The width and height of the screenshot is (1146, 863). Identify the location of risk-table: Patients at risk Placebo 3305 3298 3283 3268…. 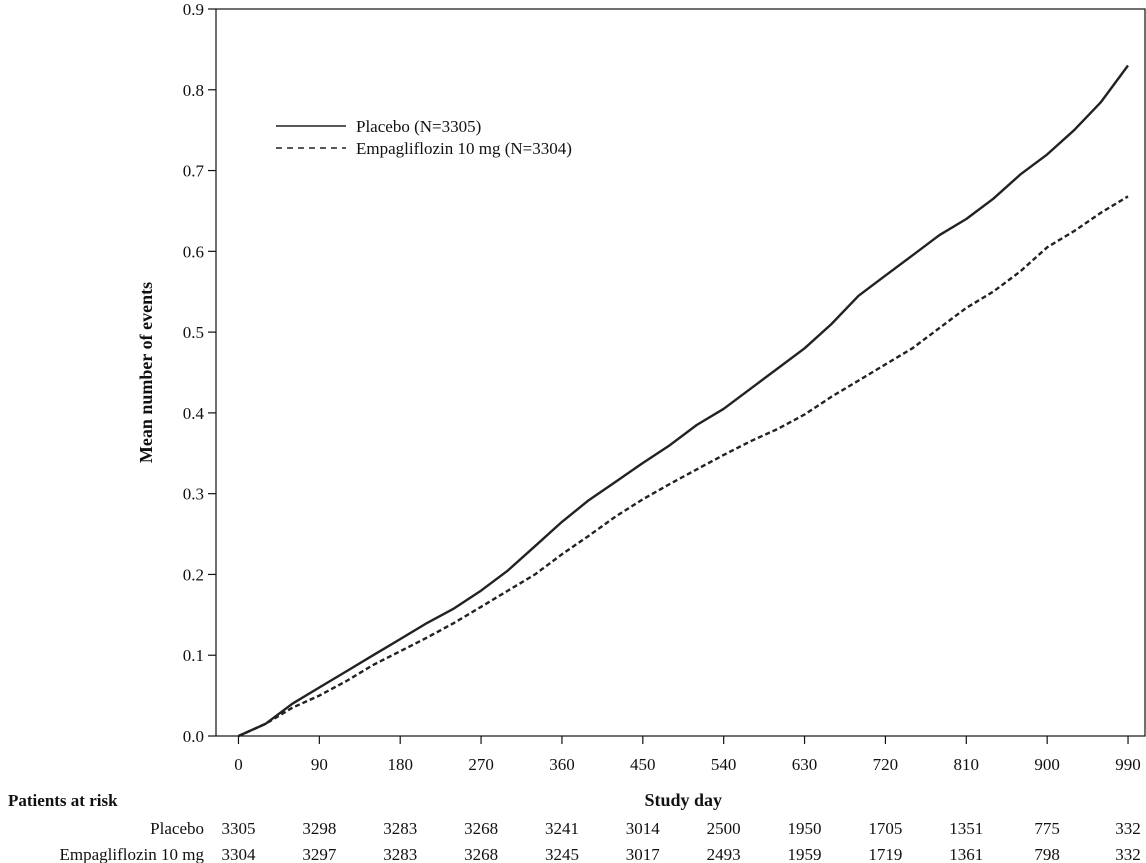
(574, 827).